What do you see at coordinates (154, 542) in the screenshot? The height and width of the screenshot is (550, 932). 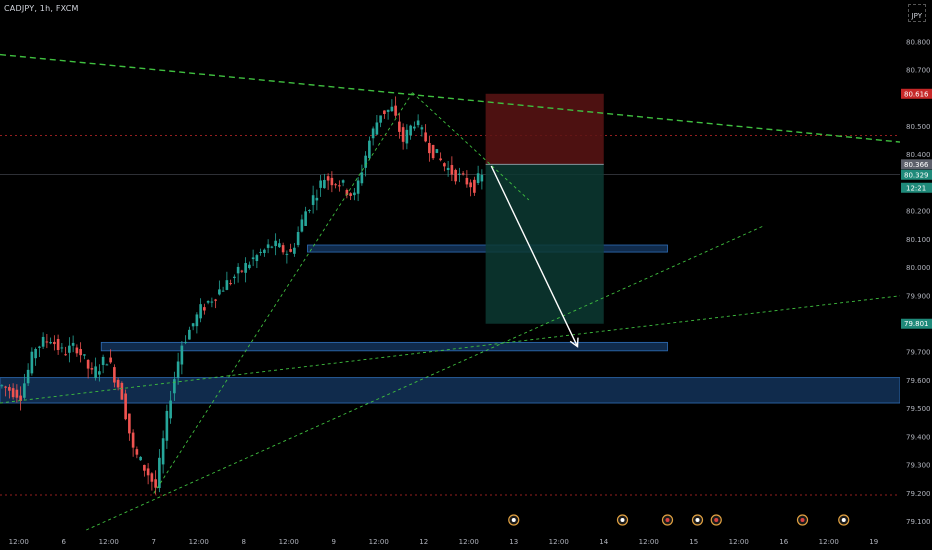 I see `time-tick-label: 7` at bounding box center [154, 542].